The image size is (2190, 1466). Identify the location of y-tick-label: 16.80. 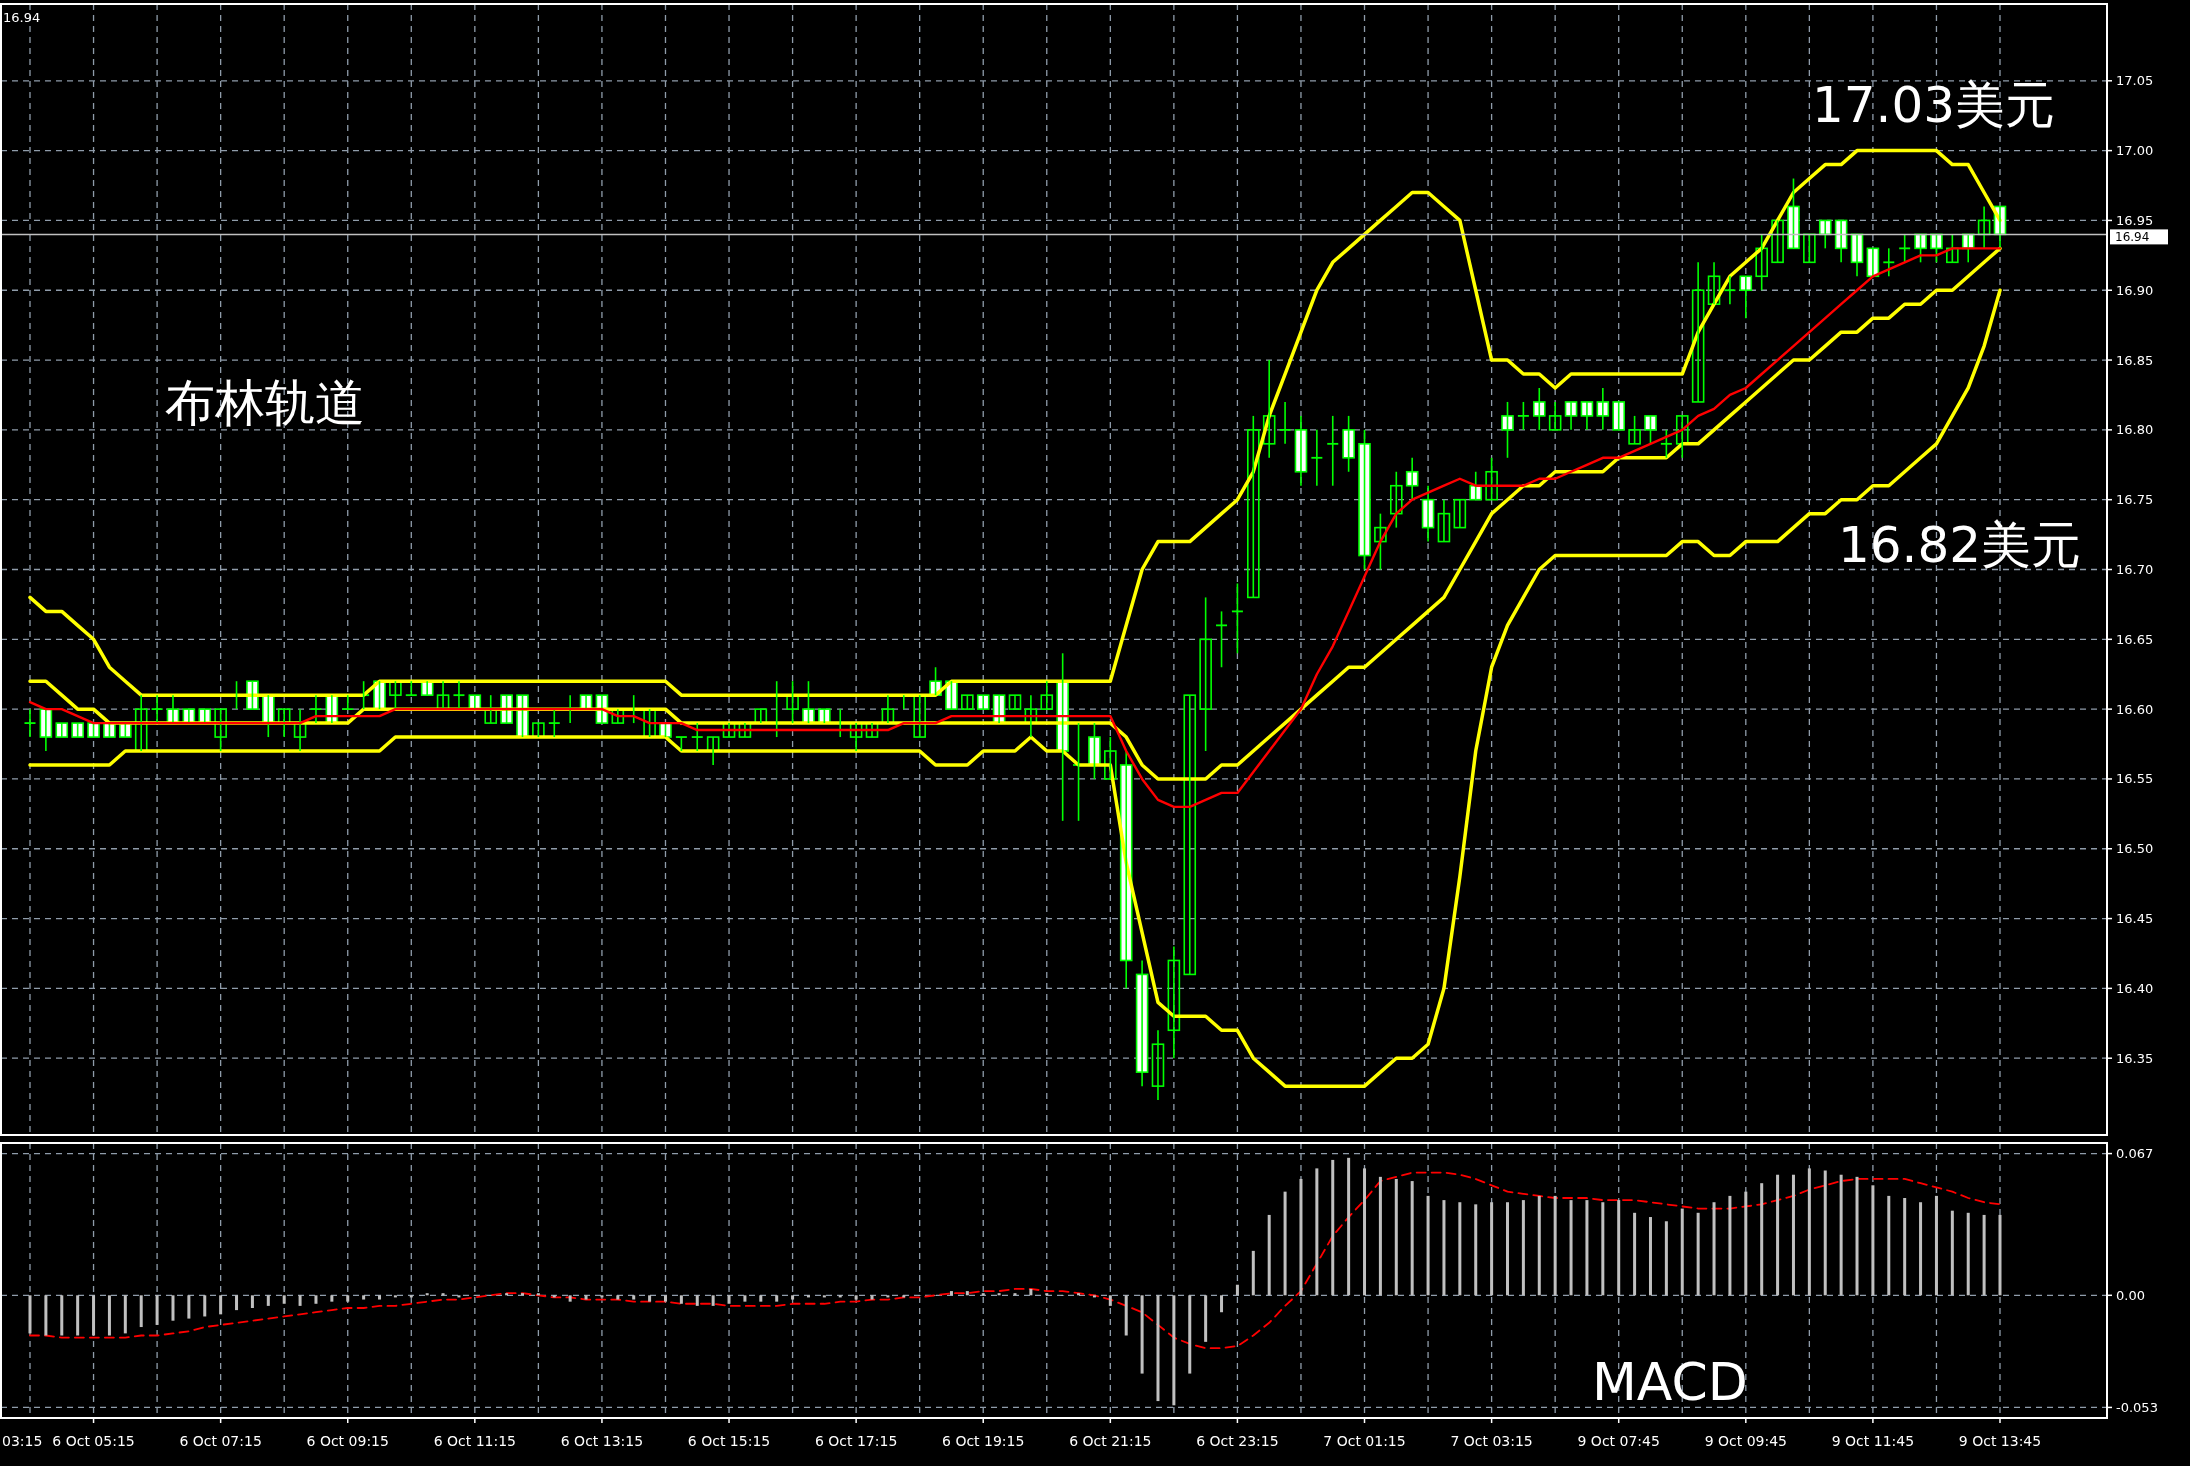
(2135, 430).